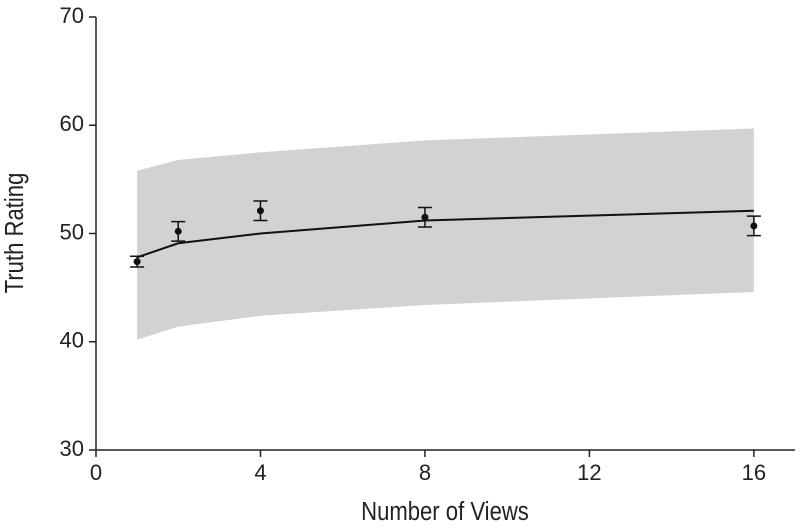  Describe the element at coordinates (72, 231) in the screenshot. I see `y-tick-label: 50` at that location.